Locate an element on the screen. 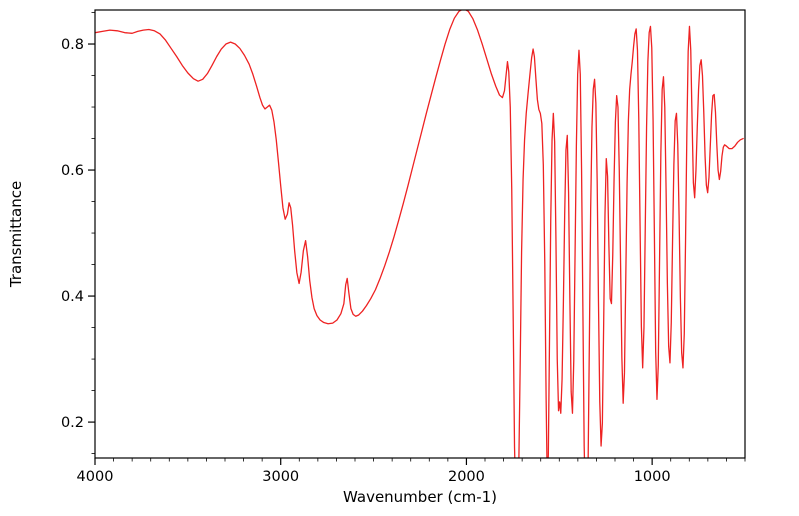  y-tick-label: 0.4 is located at coordinates (72, 297).